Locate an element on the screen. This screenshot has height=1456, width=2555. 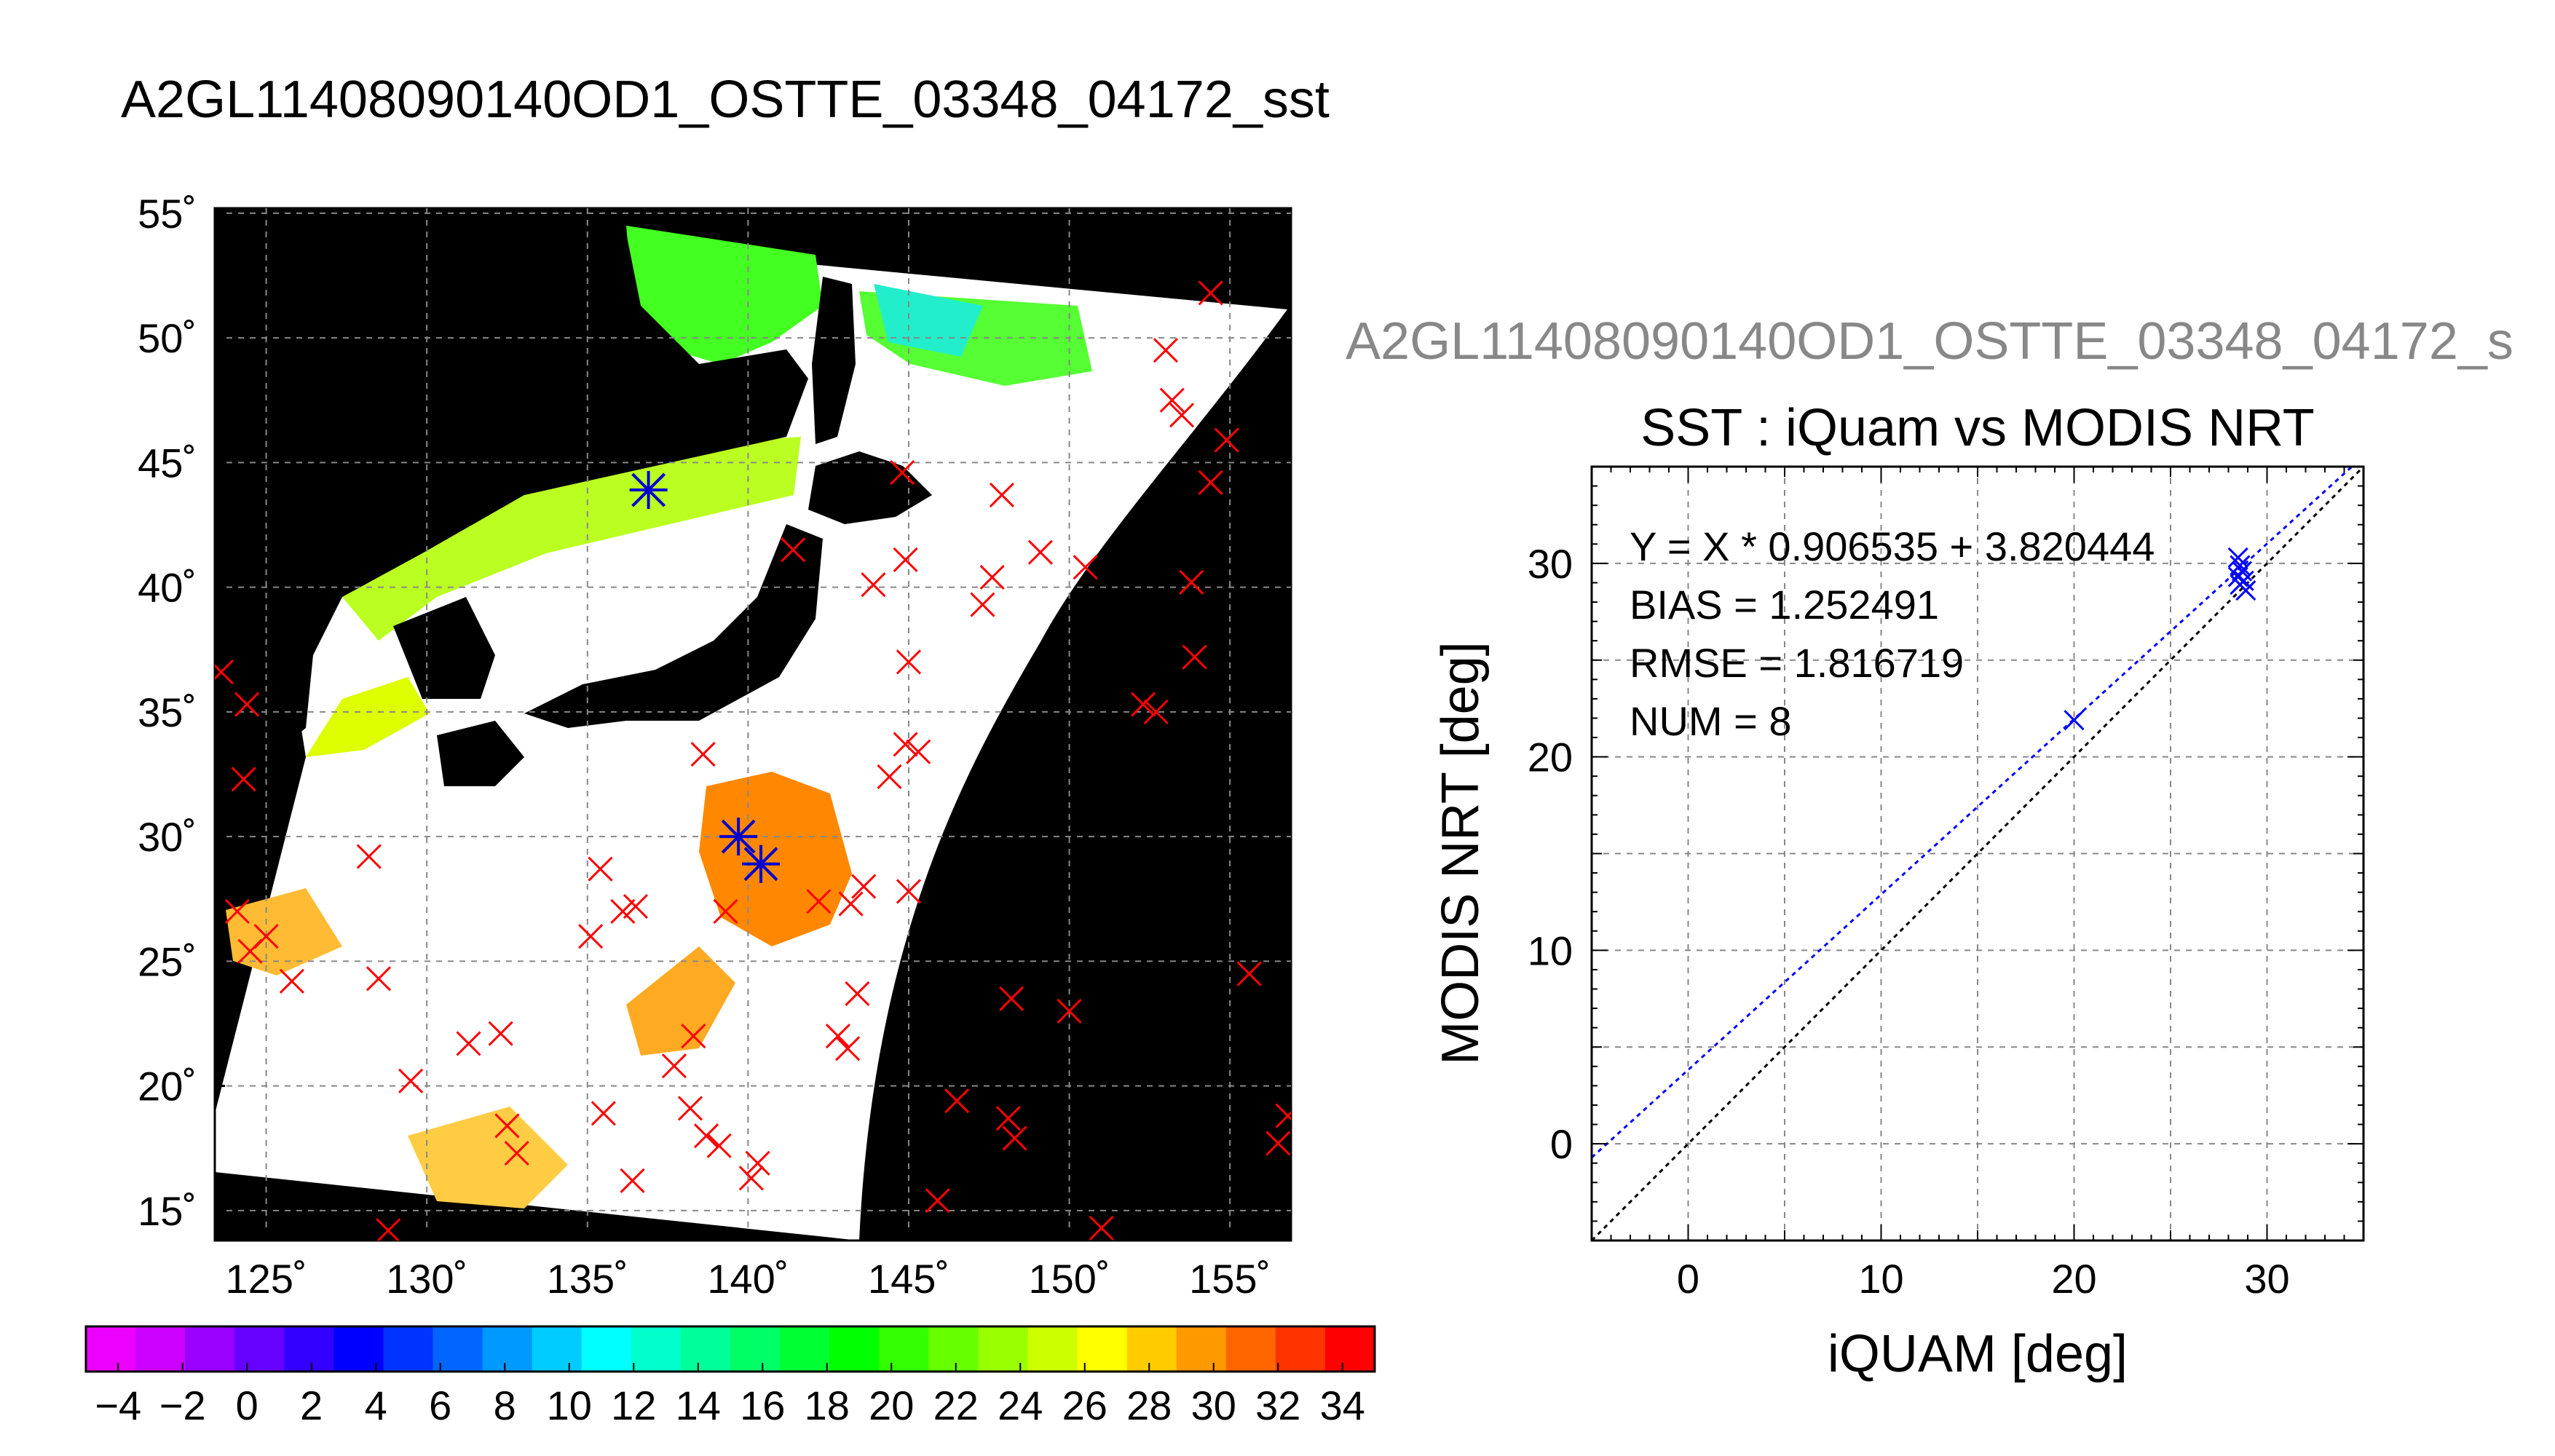
colorbar-label: 30 is located at coordinates (1213, 1405).